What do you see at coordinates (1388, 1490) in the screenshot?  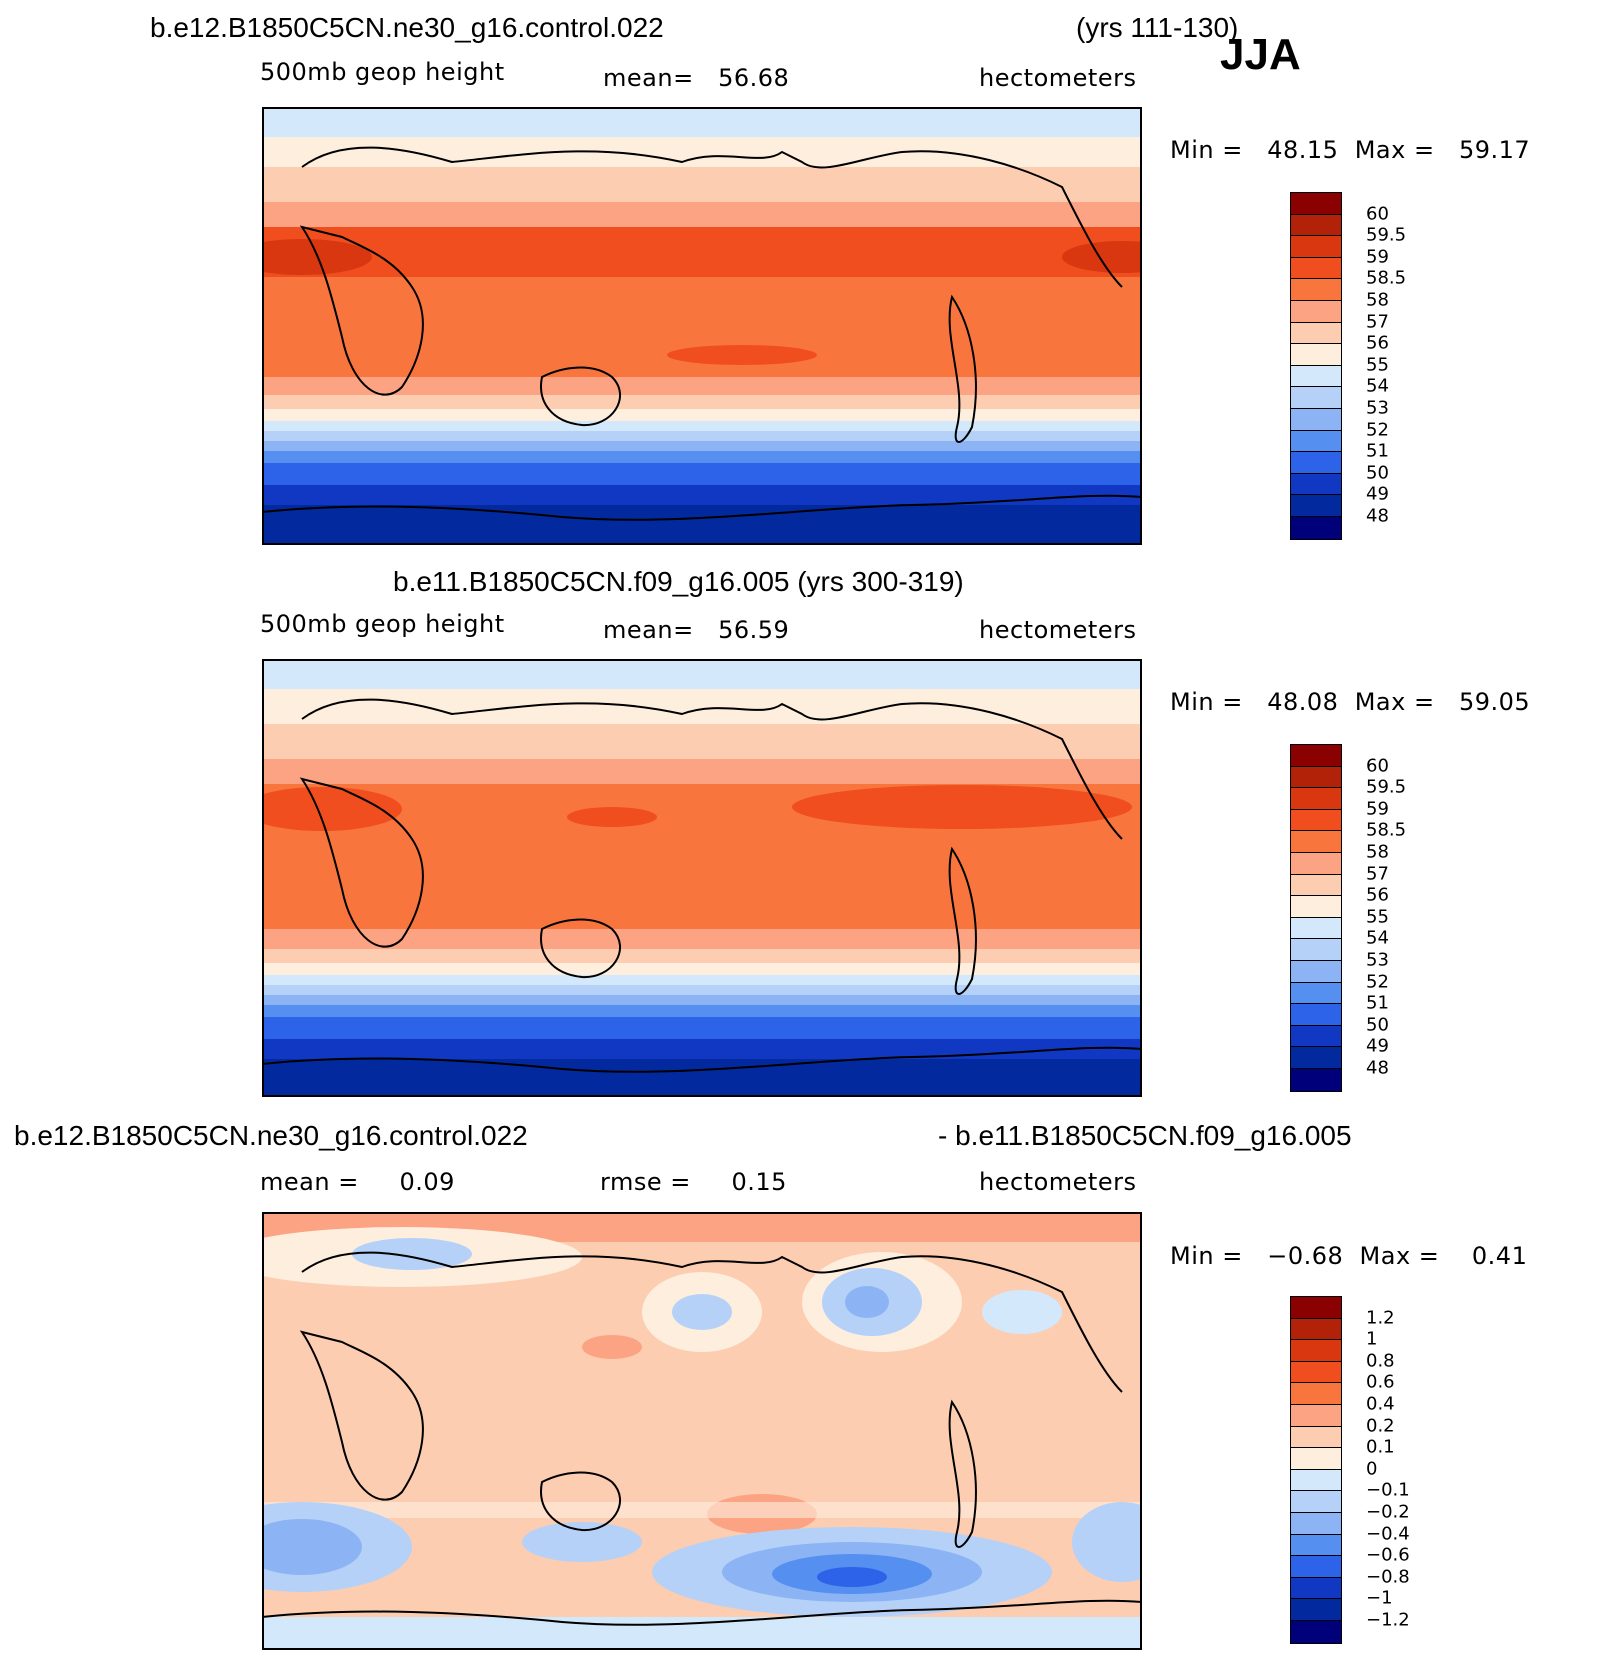 I see `colorbar-level-label: −0.1` at bounding box center [1388, 1490].